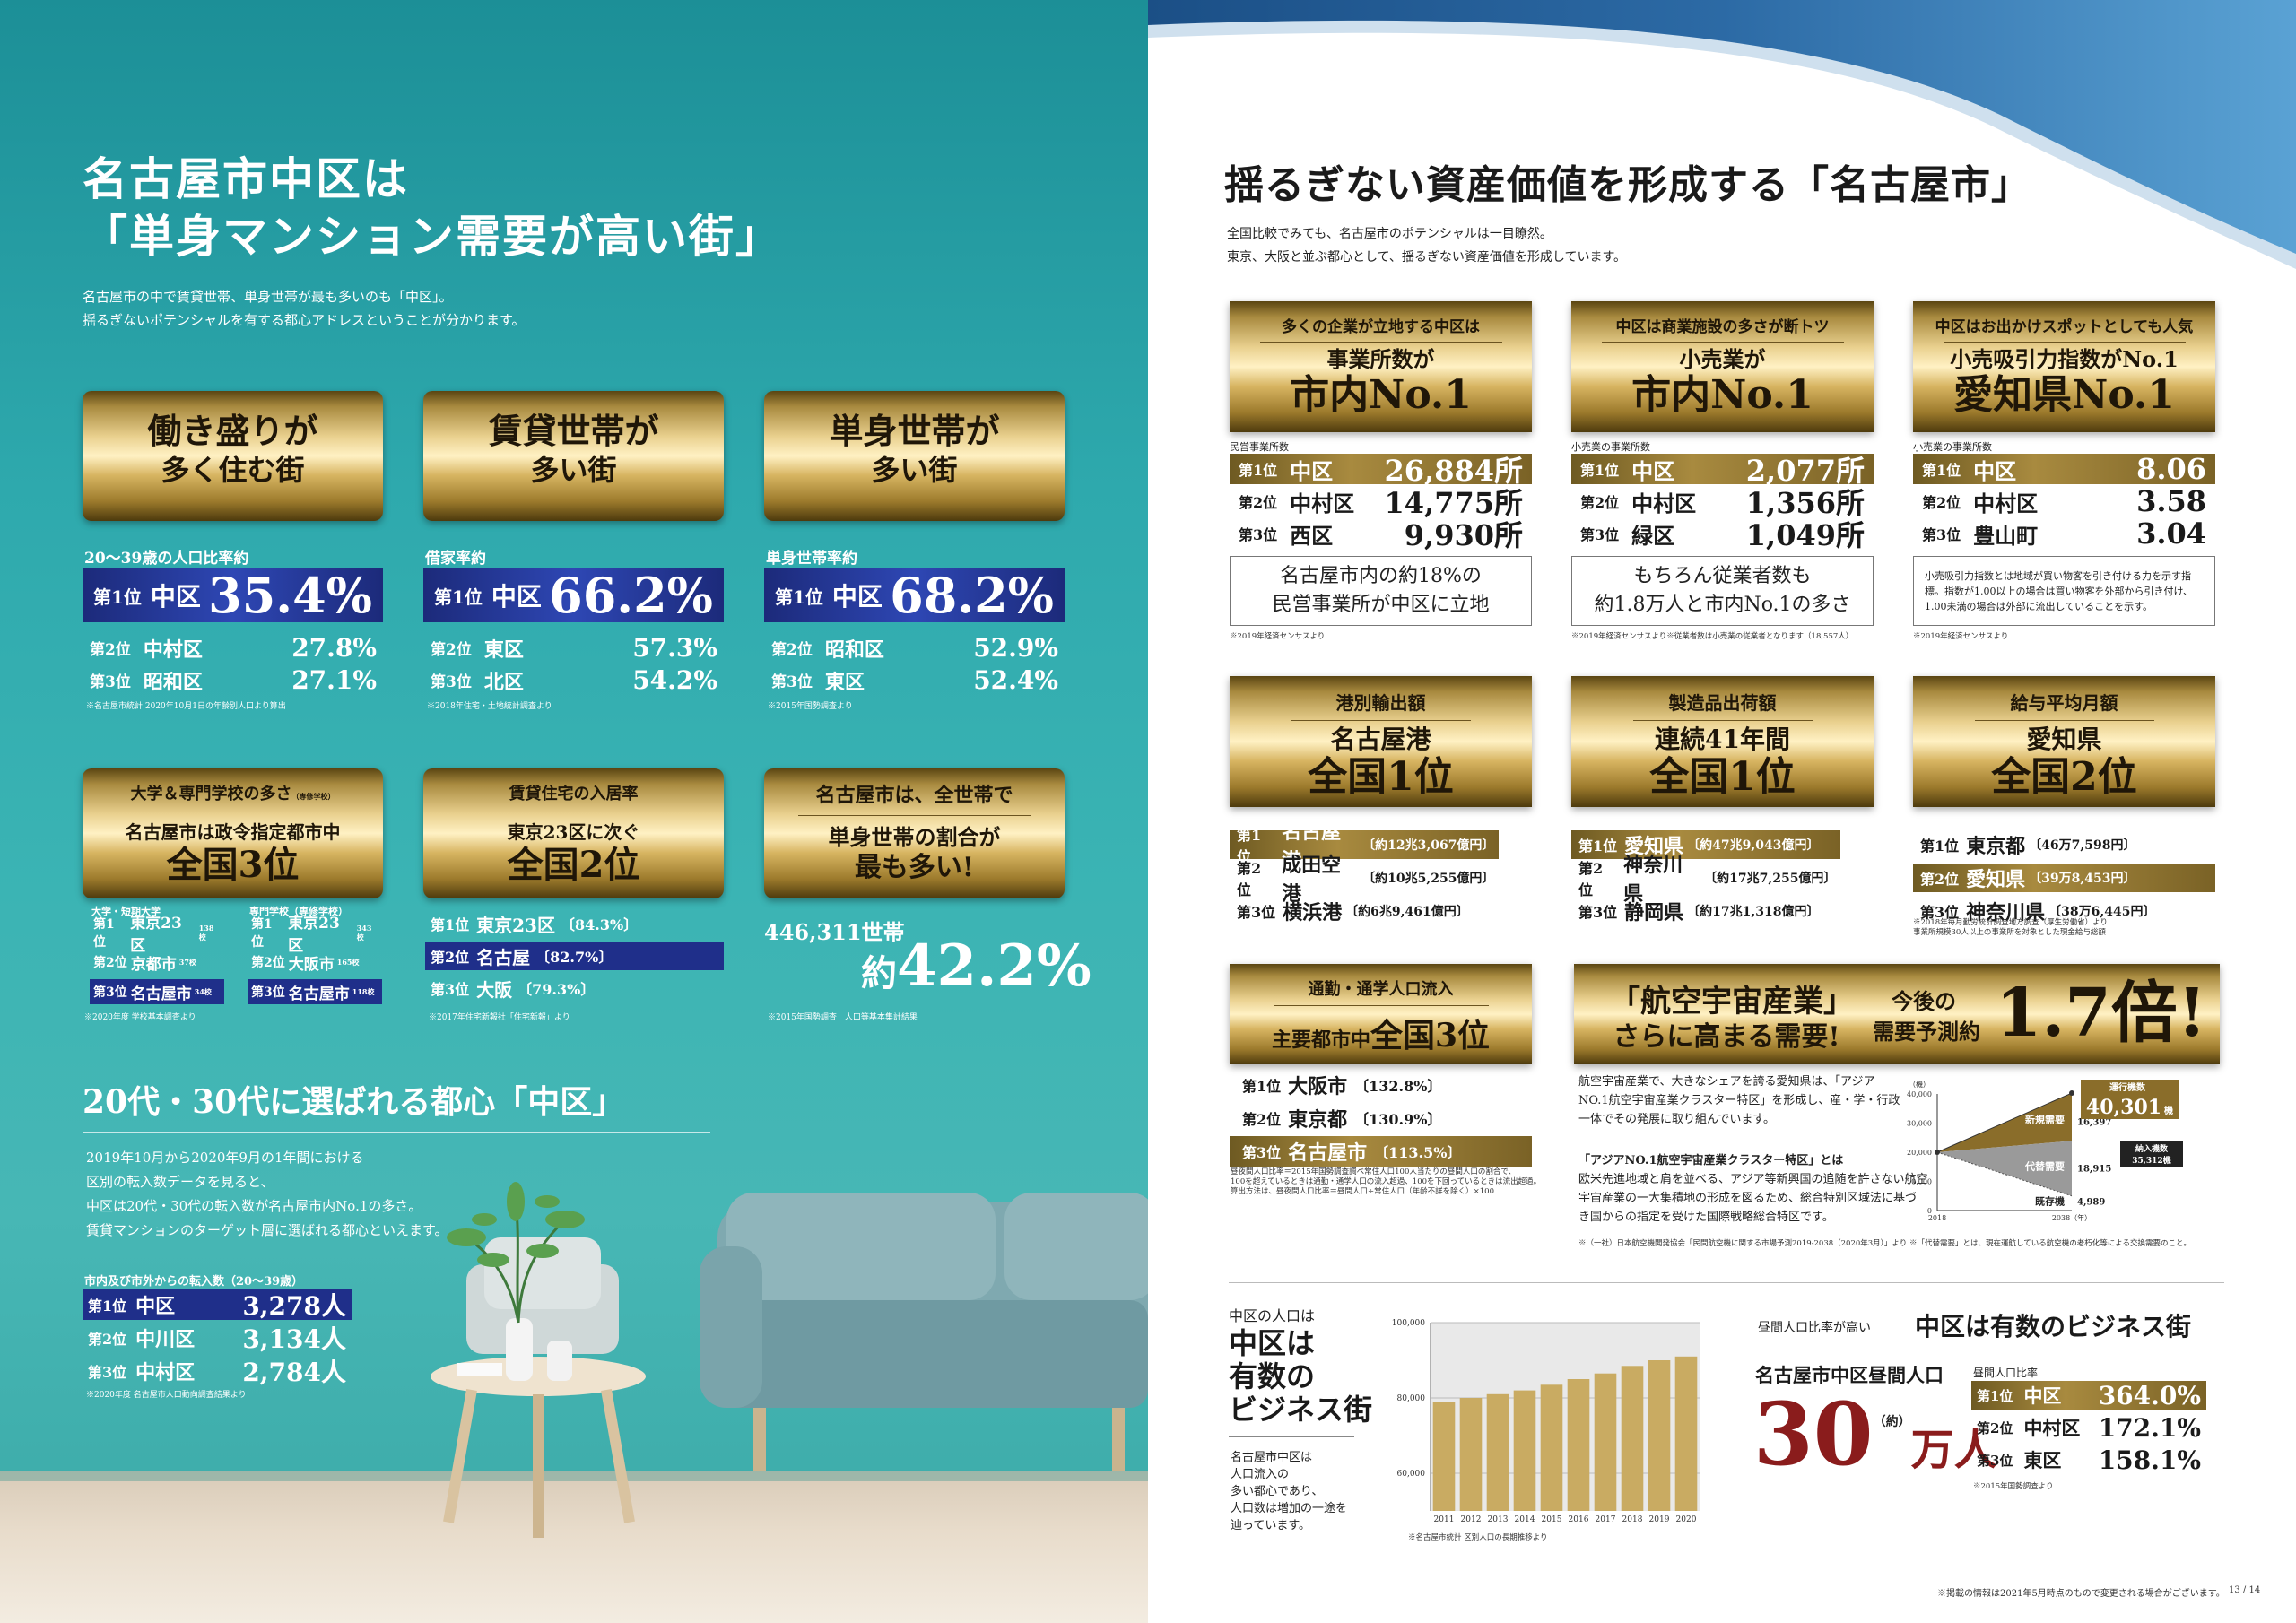 This screenshot has width=2296, height=1623. I want to click on mid-card-m1: 愛知県, so click(2064, 739).